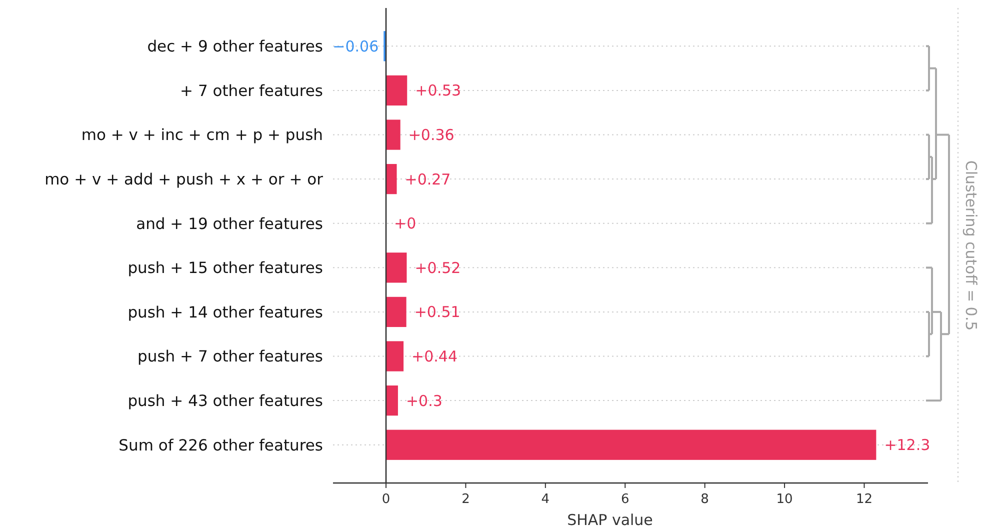 The image size is (985, 531). What do you see at coordinates (184, 179) in the screenshot?
I see `y-tick-label: mo + v + add + push + x + or + or` at bounding box center [184, 179].